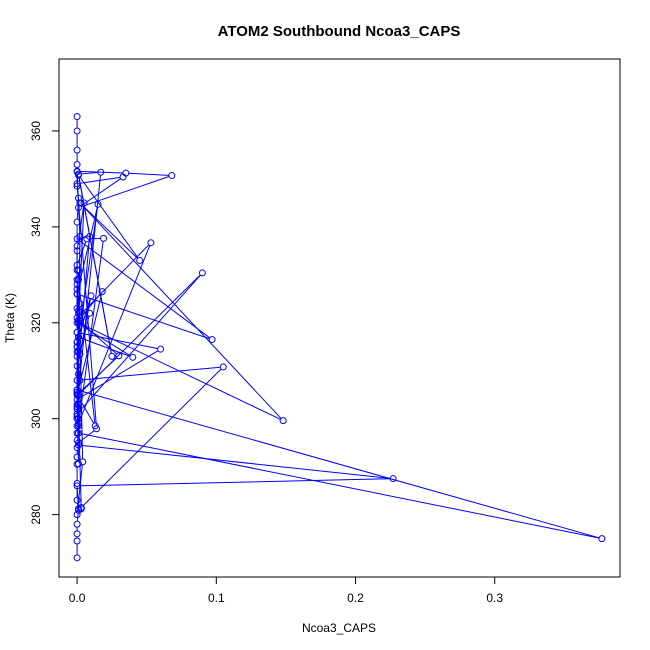 The width and height of the screenshot is (650, 650). Describe the element at coordinates (10, 318) in the screenshot. I see `y-axis-label: Theta (K)` at that location.